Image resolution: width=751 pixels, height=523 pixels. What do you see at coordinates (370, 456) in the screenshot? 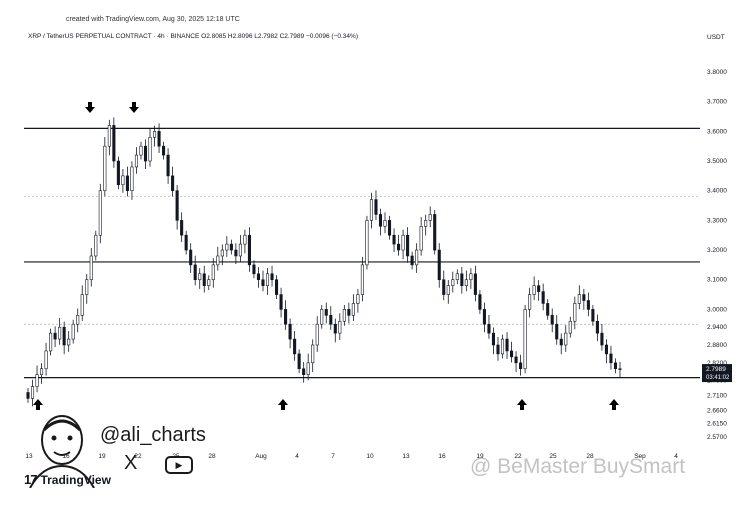
I see `x-tick-label: 10` at bounding box center [370, 456].